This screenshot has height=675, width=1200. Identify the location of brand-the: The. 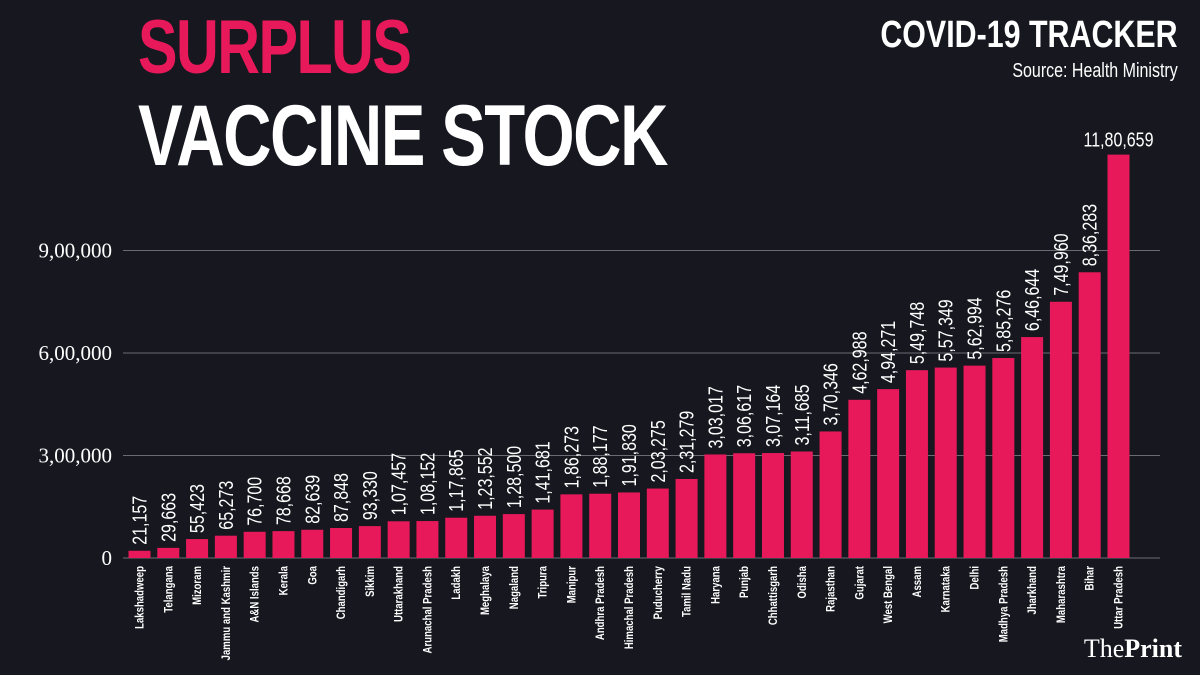
(1104, 648).